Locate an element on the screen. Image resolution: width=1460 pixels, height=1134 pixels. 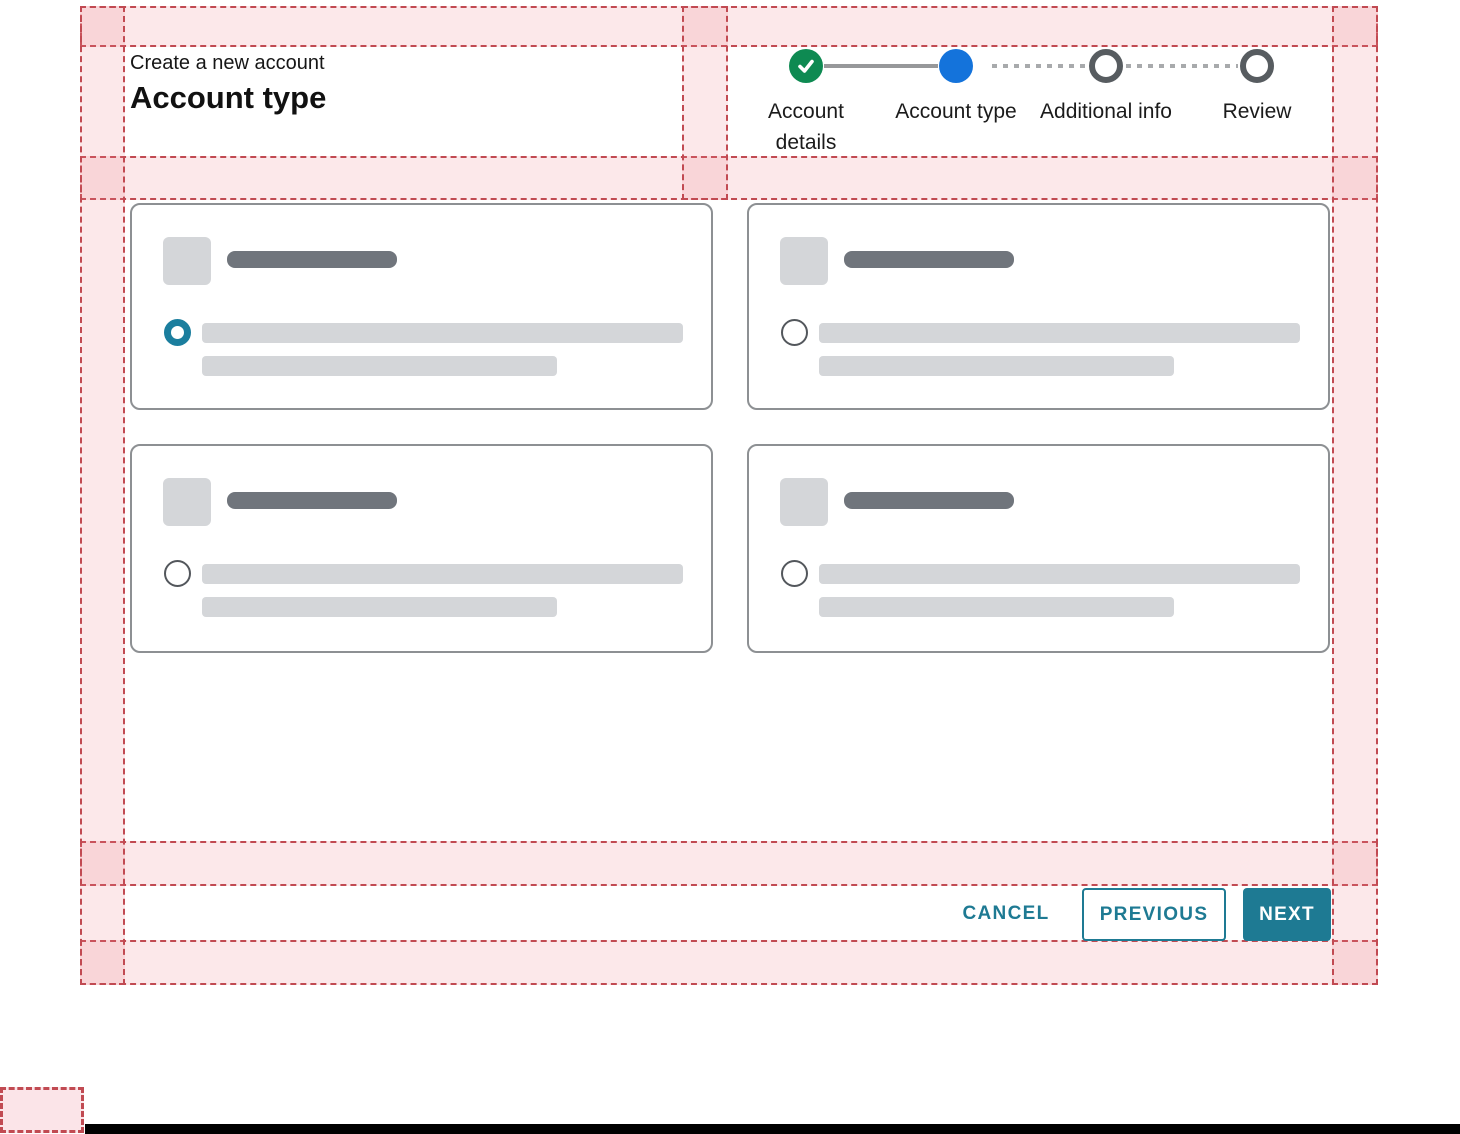
grid-gutter-right is located at coordinates (1355, 495).